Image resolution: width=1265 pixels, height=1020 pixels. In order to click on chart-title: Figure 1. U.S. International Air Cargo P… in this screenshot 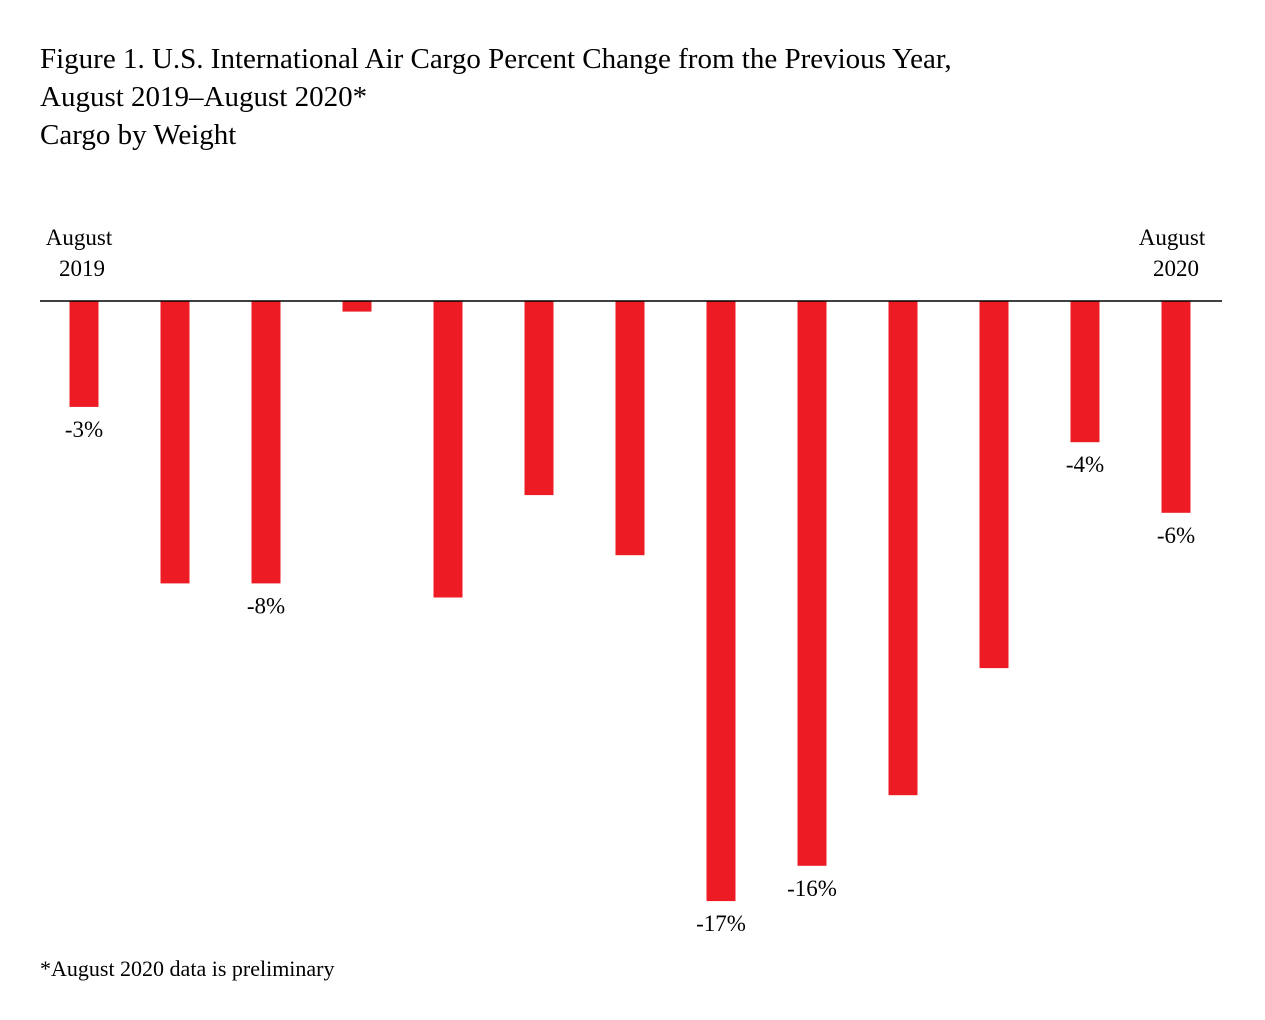, I will do `click(630, 97)`.